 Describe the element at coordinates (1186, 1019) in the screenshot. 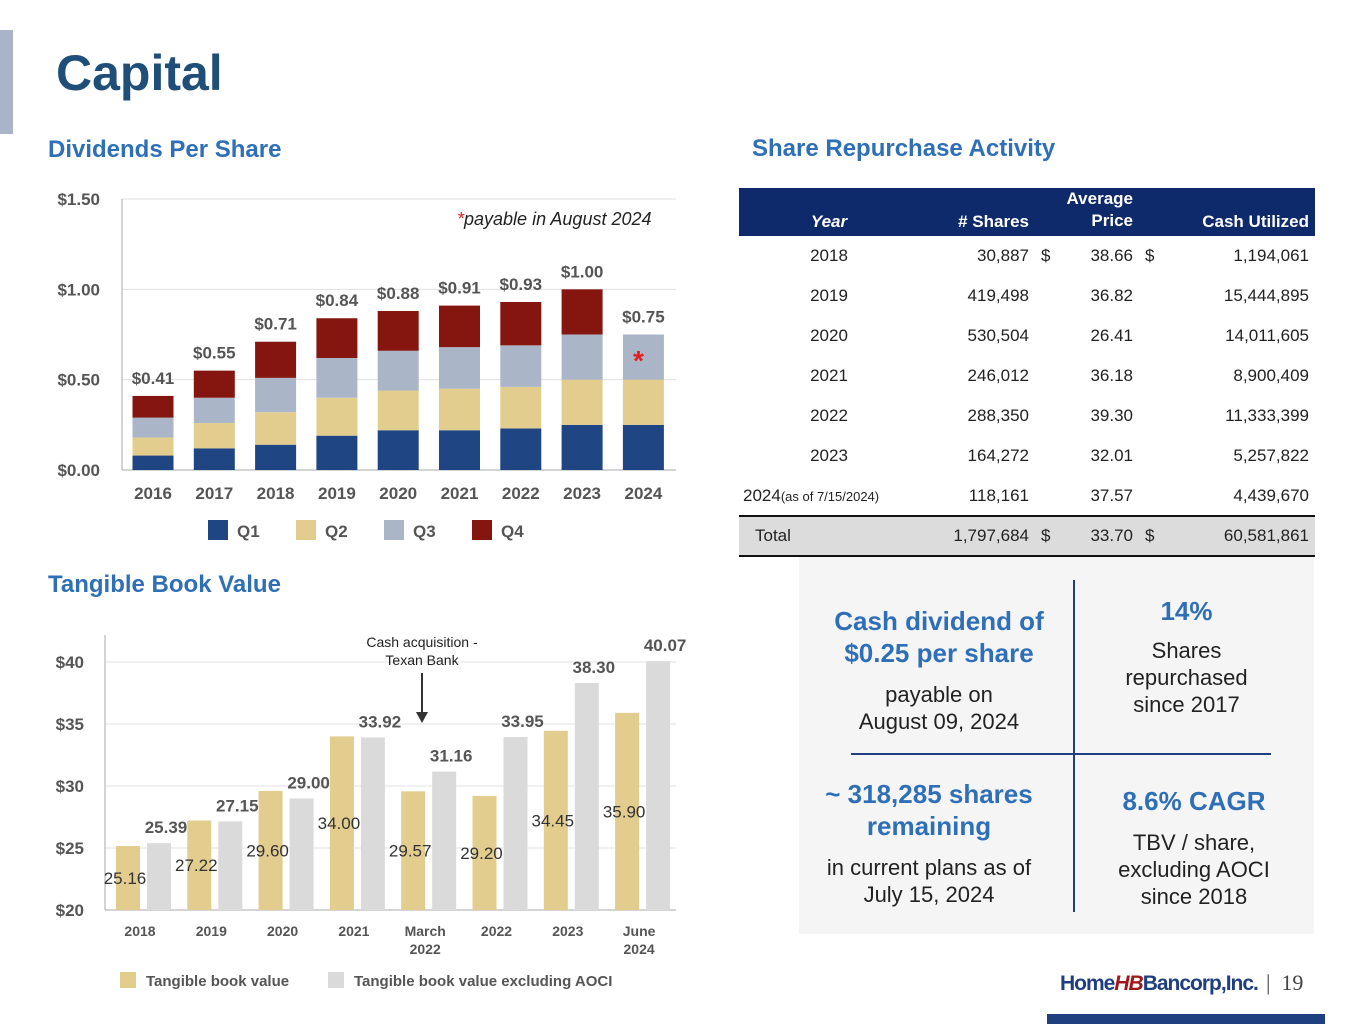

I see `footer-bar` at that location.